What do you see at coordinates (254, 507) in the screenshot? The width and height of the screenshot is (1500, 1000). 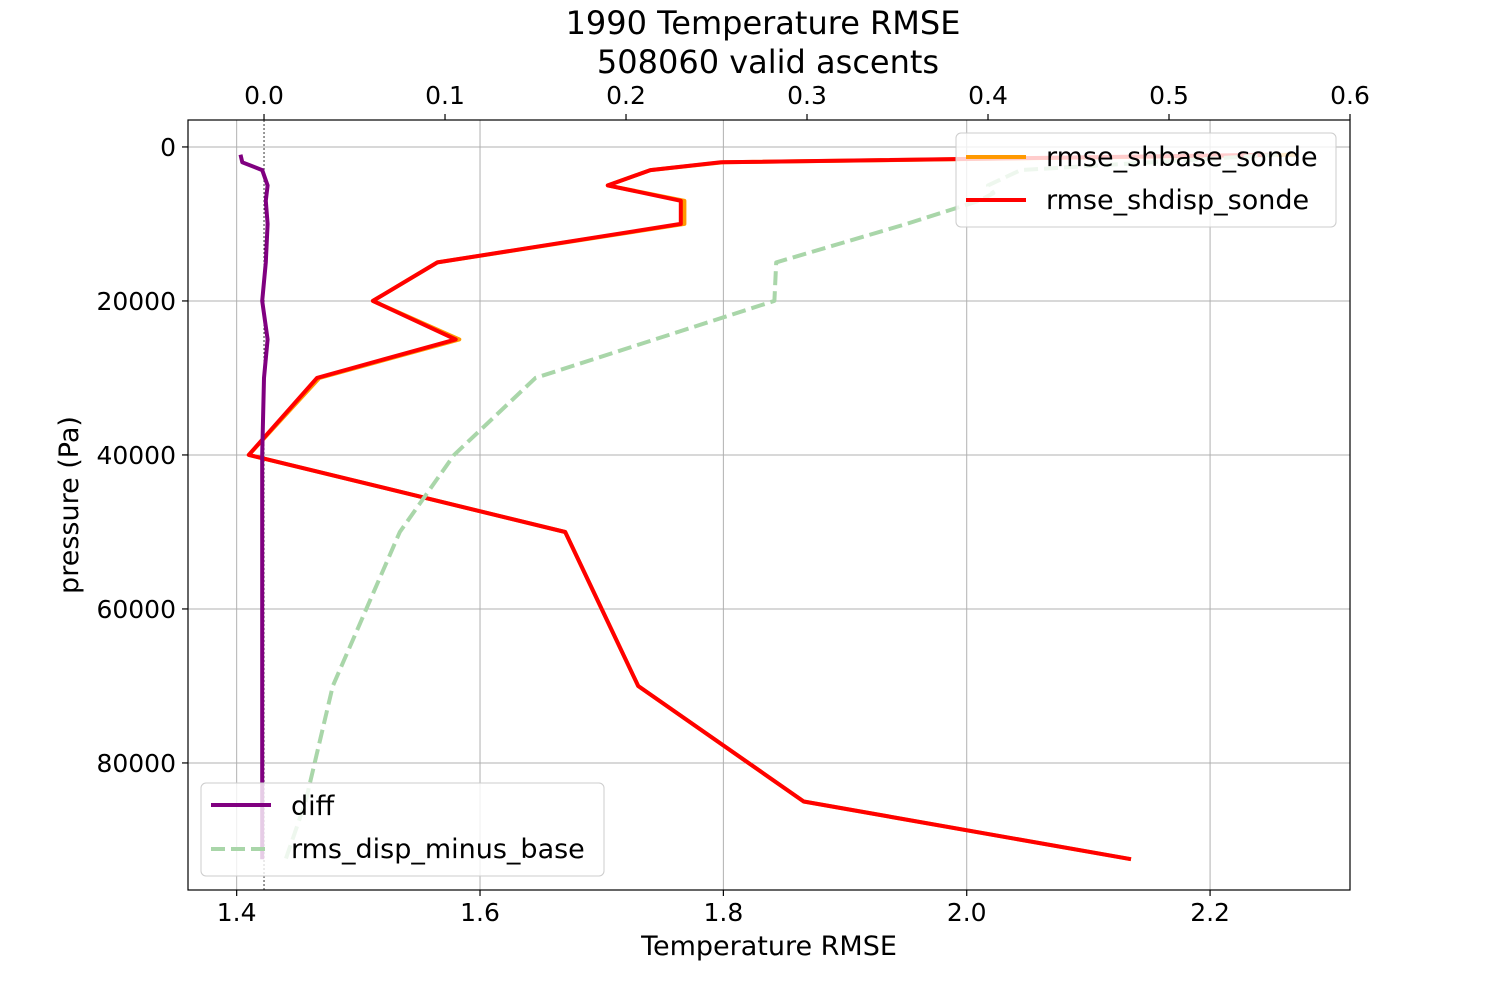 I see `series-line-diff` at bounding box center [254, 507].